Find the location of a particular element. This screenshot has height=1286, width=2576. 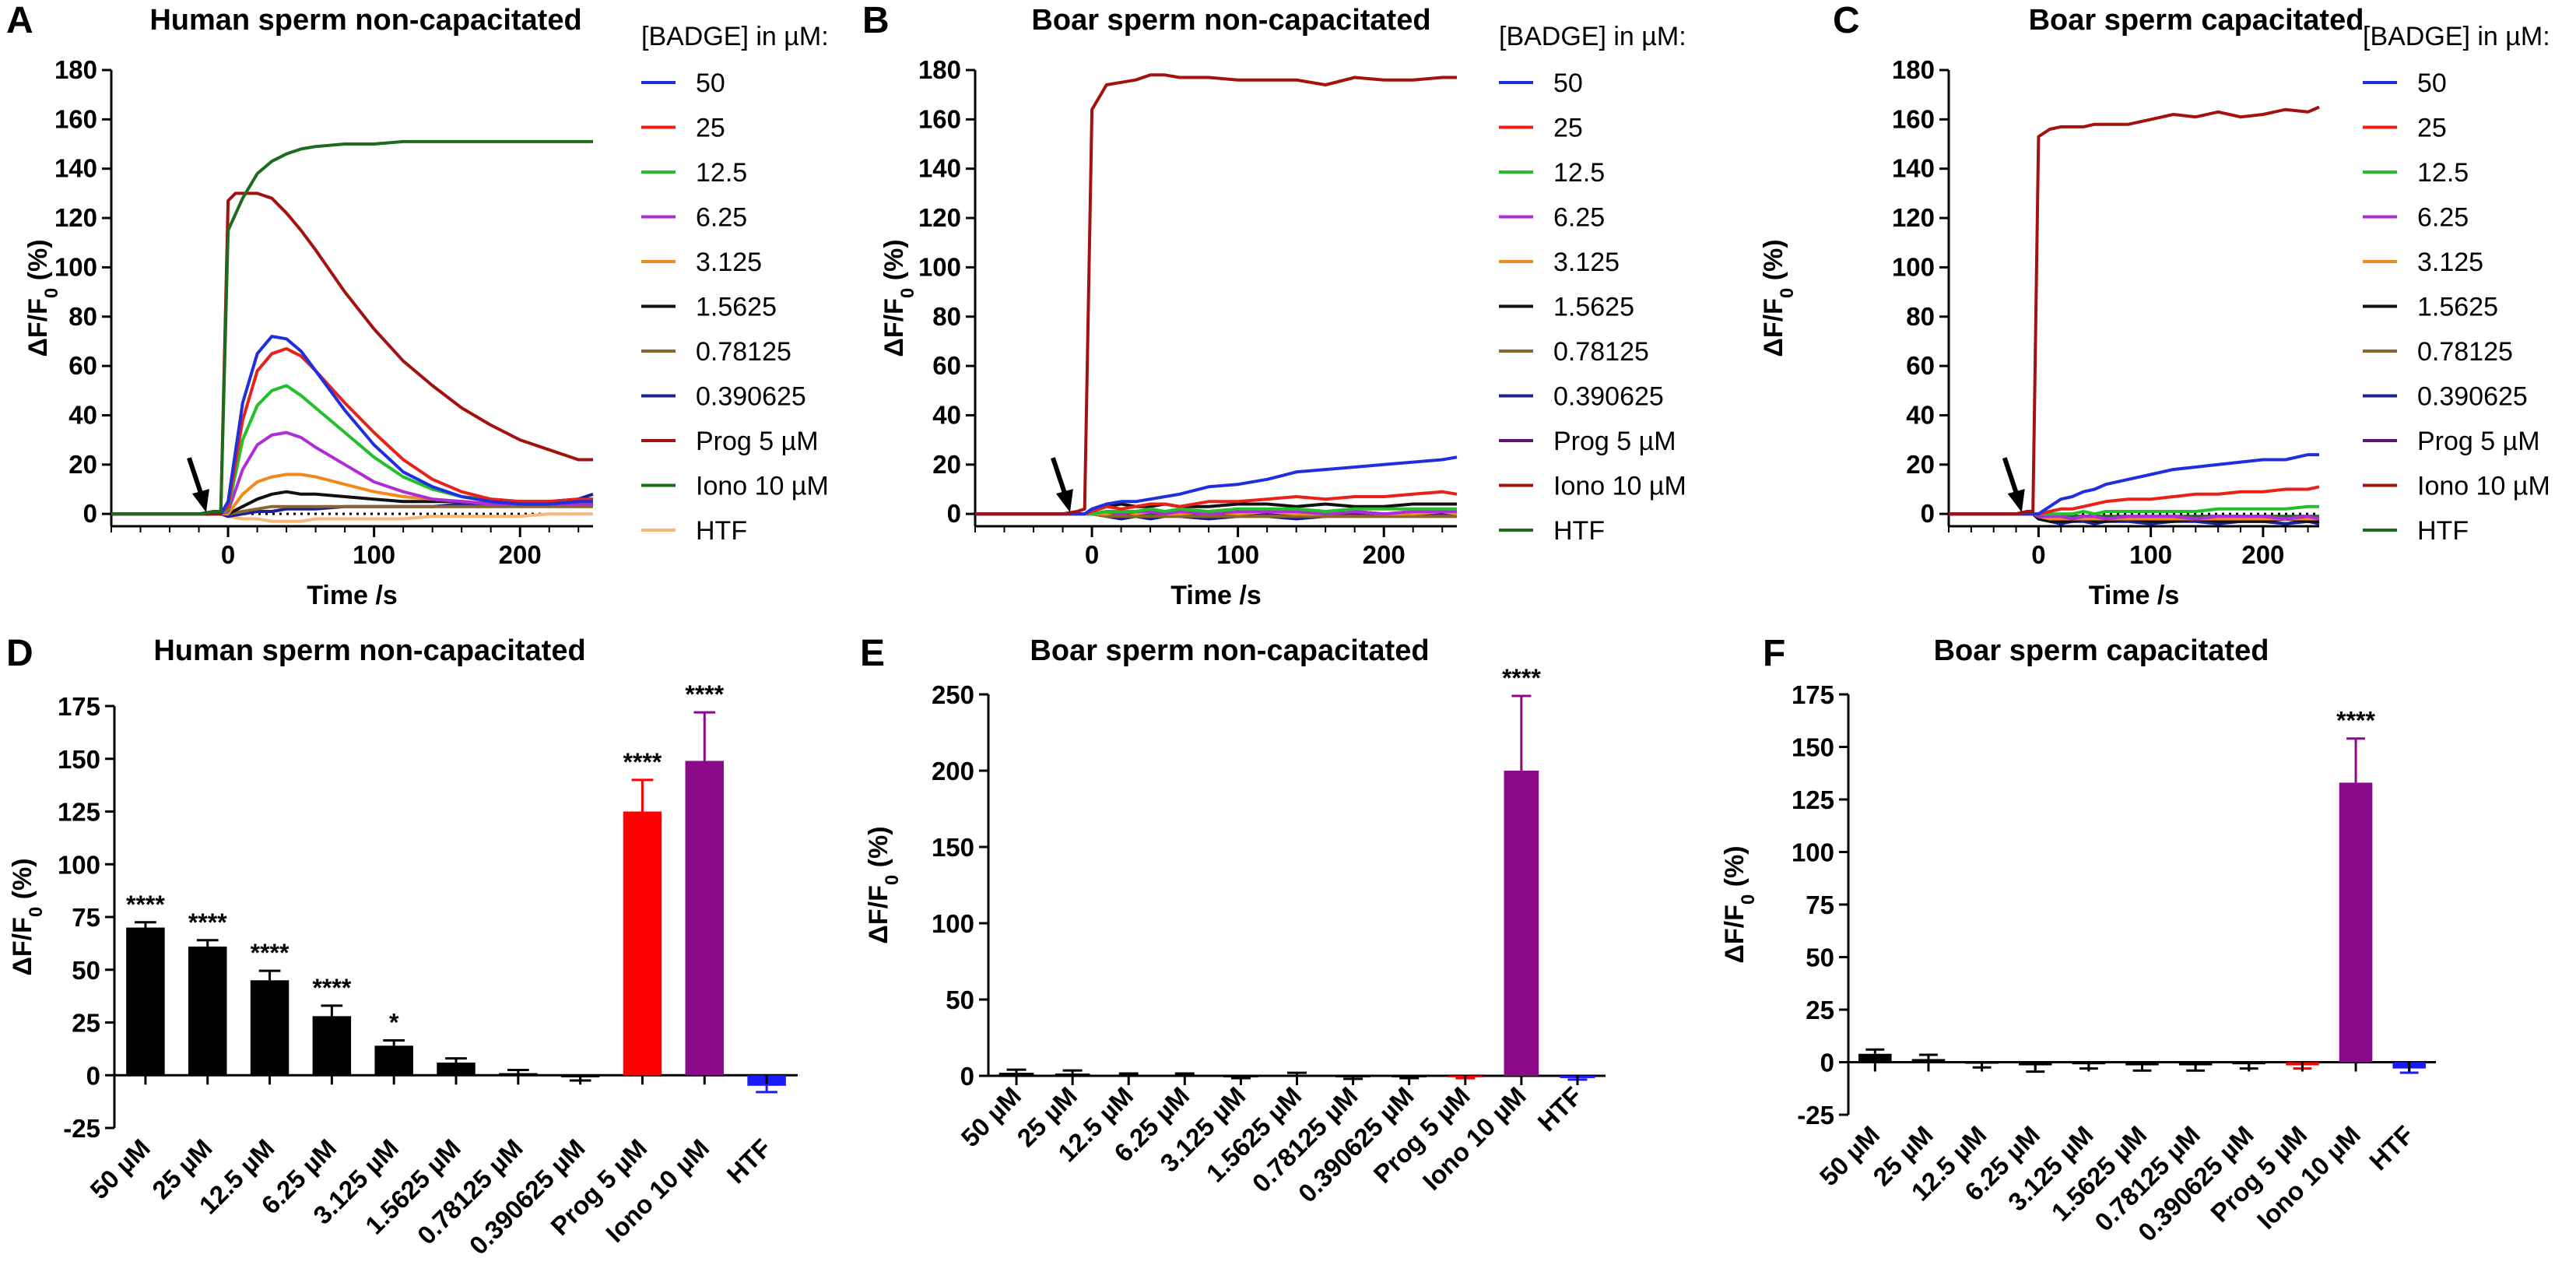

y-tick-label: 150 is located at coordinates (79, 759).